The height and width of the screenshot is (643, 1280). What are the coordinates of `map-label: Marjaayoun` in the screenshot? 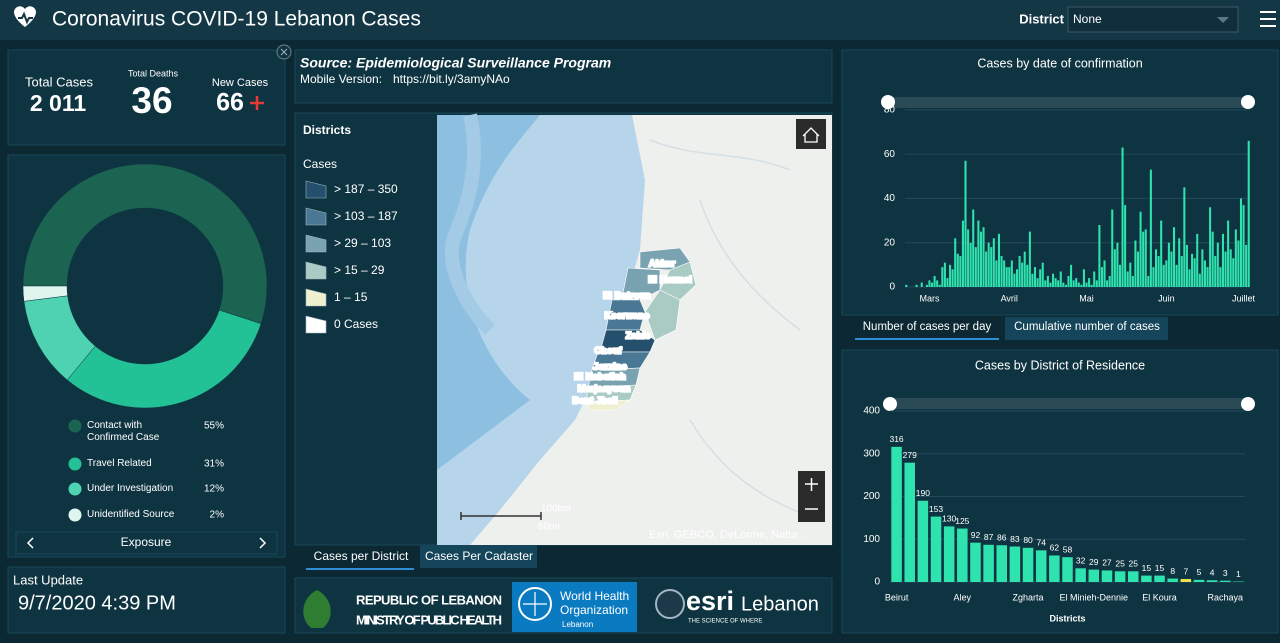 It's located at (604, 389).